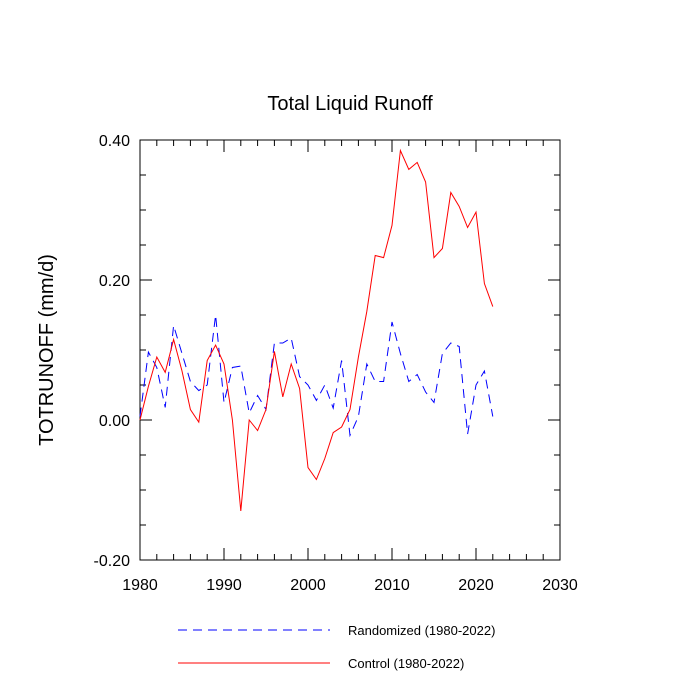 This screenshot has height=700, width=700. Describe the element at coordinates (392, 585) in the screenshot. I see `x-tick-label: 2010` at that location.